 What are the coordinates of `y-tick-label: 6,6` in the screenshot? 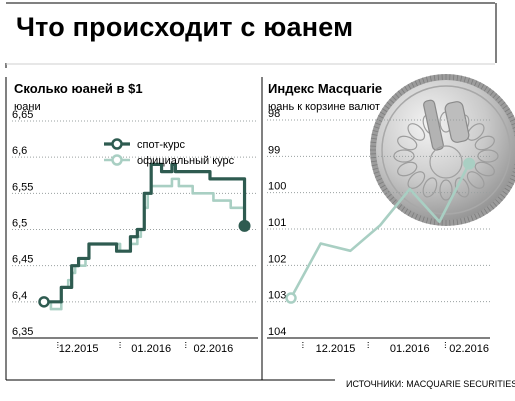 It's located at (19, 151).